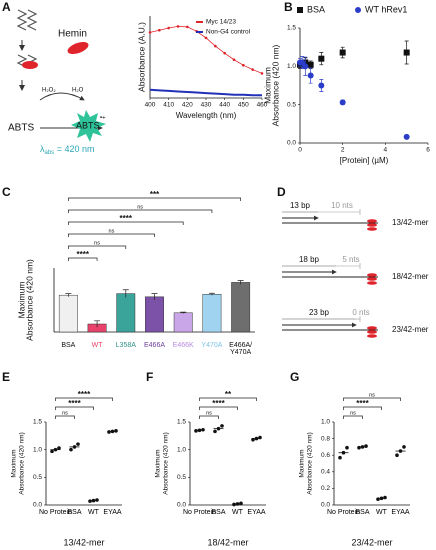 The width and height of the screenshot is (436, 550). I want to click on panel-letter: A, so click(6, 7).